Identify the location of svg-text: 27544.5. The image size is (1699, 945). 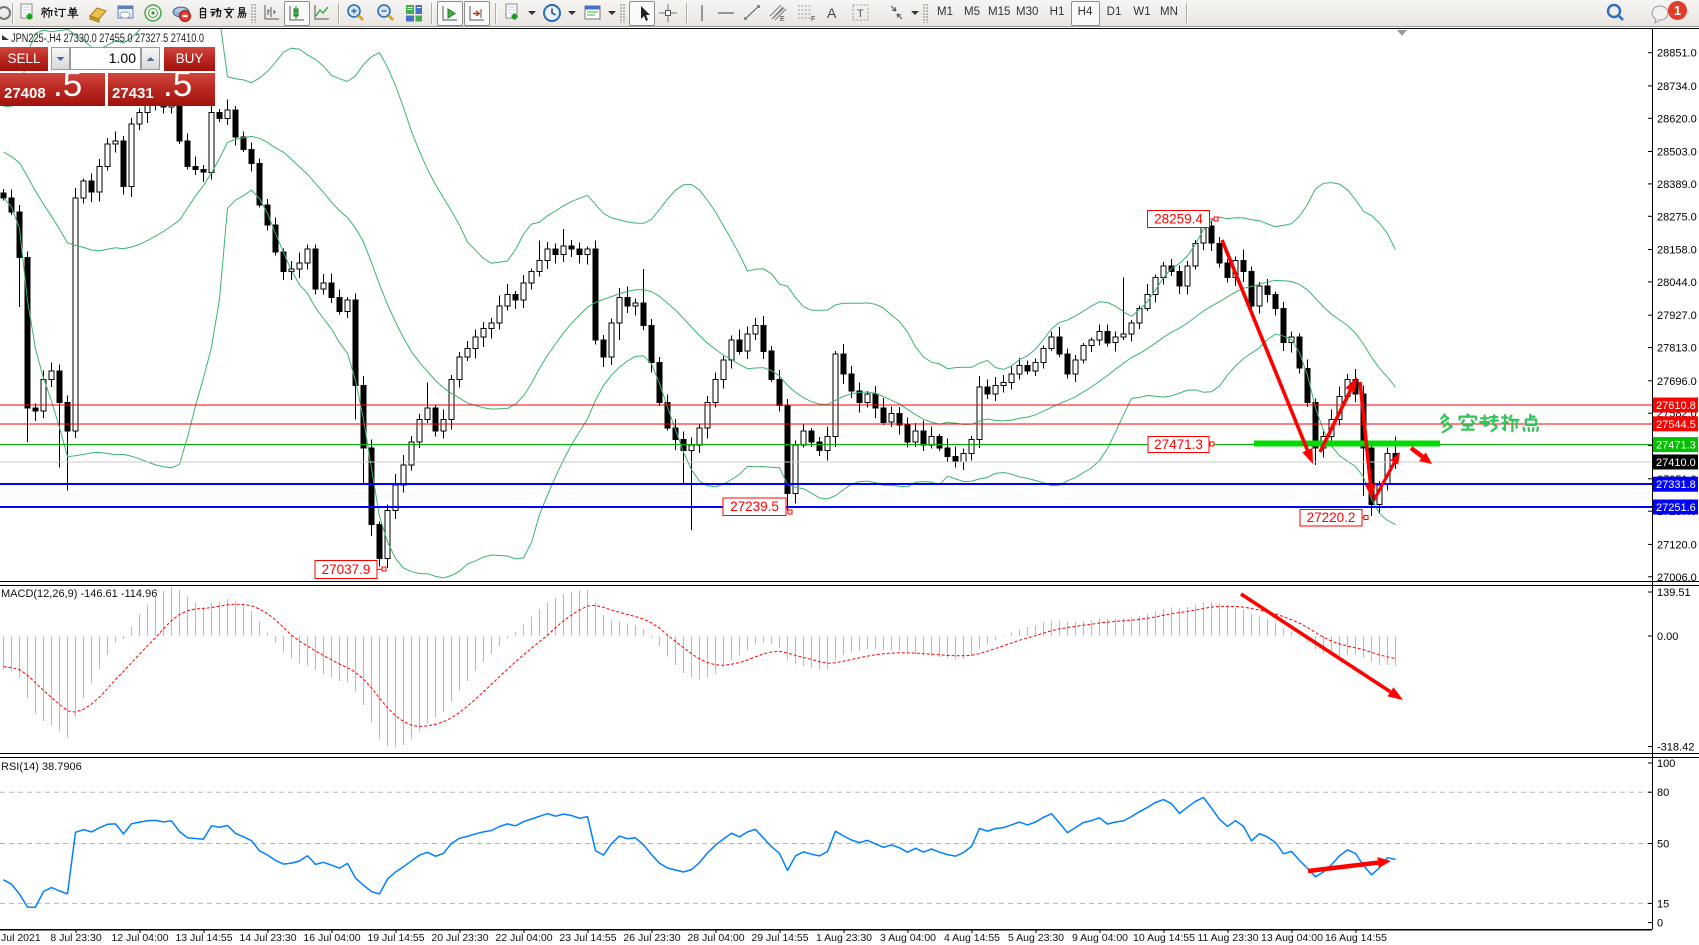
(1676, 425).